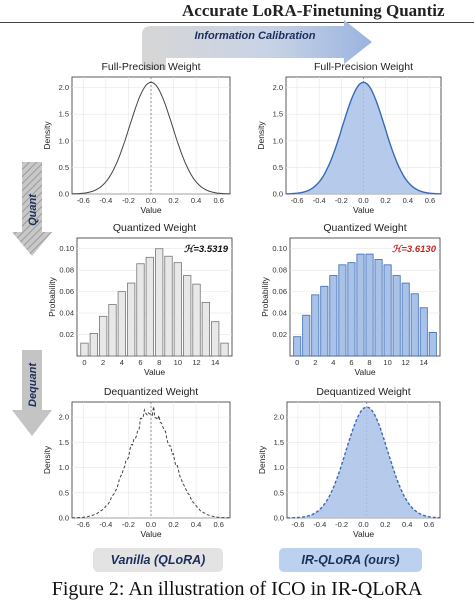  What do you see at coordinates (237, 22) in the screenshot?
I see `header-rule` at bounding box center [237, 22].